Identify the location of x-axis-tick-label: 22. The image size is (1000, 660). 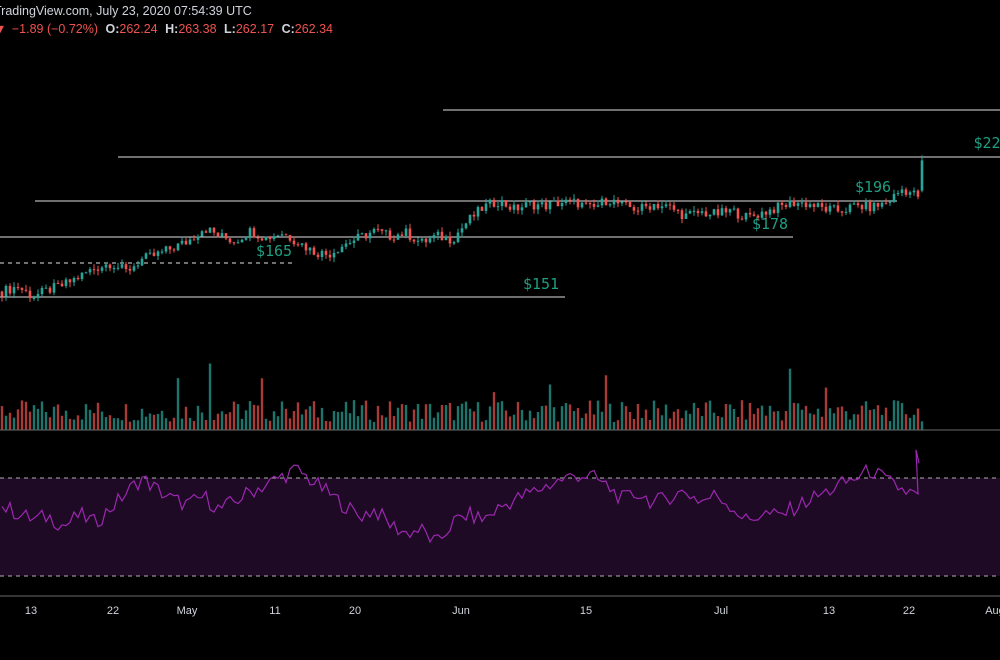
(113, 611).